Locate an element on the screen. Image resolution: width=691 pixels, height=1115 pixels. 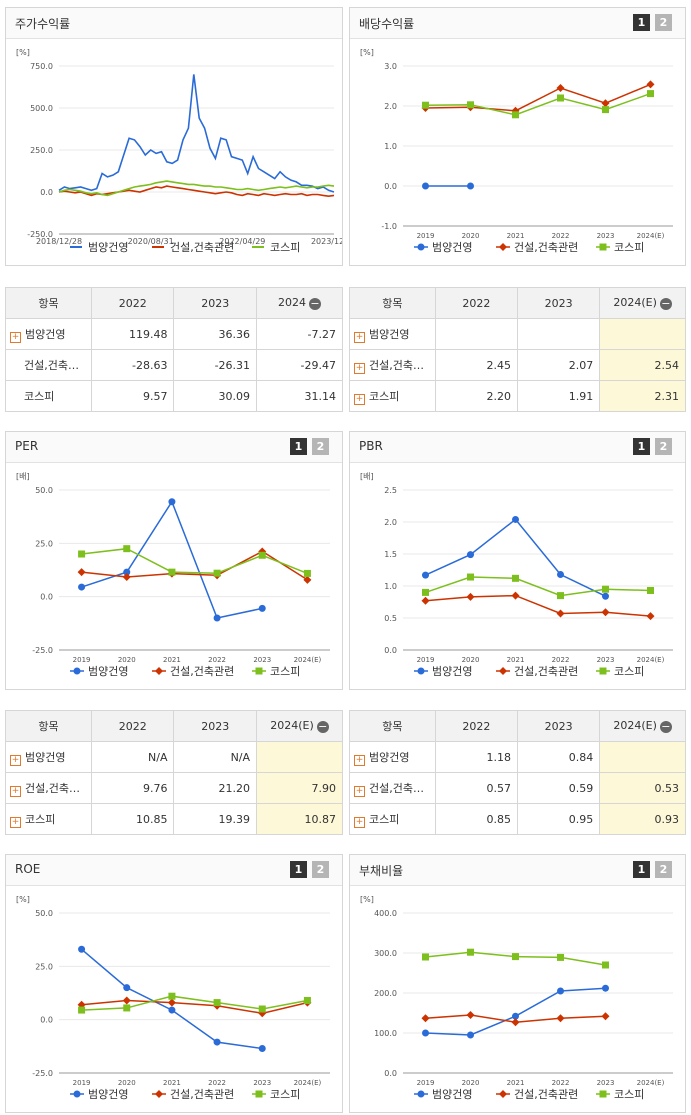
x-tick-label: 2021 is located at coordinates (516, 660).